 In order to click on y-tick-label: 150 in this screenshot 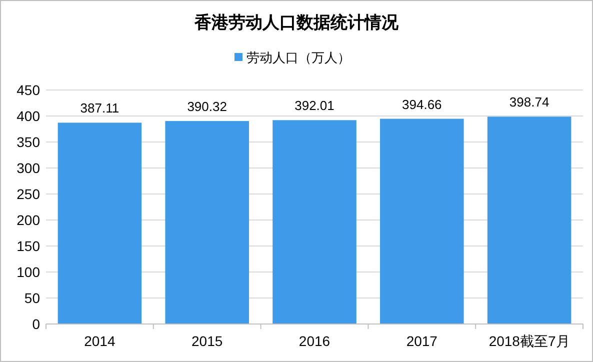, I will do `click(28, 246)`.